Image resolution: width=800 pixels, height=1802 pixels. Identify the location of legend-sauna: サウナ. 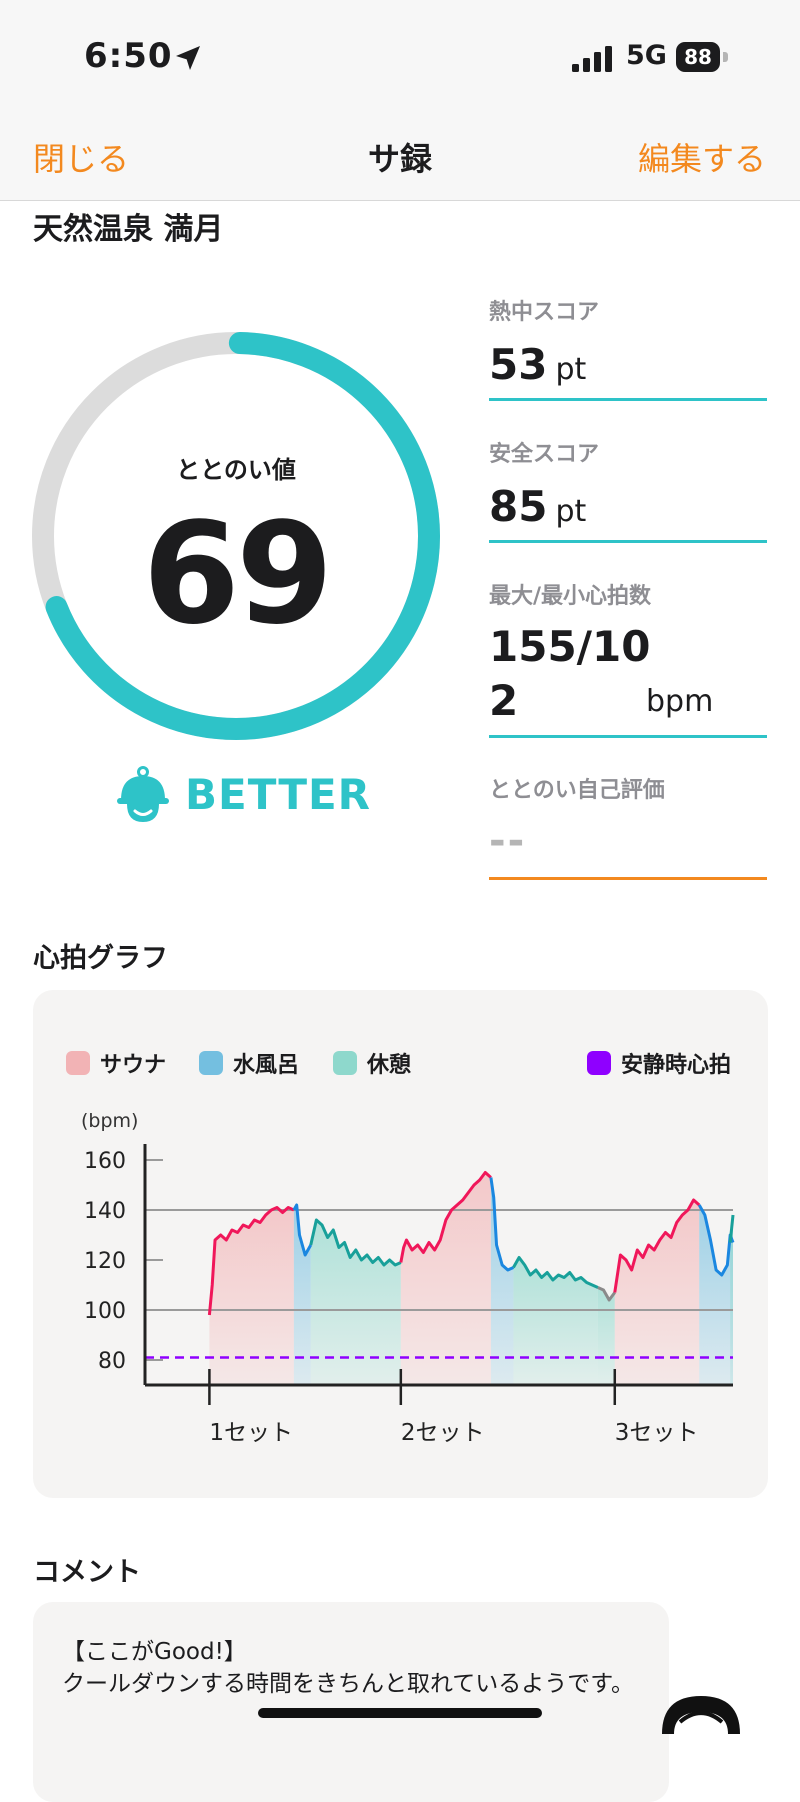
(116, 1064).